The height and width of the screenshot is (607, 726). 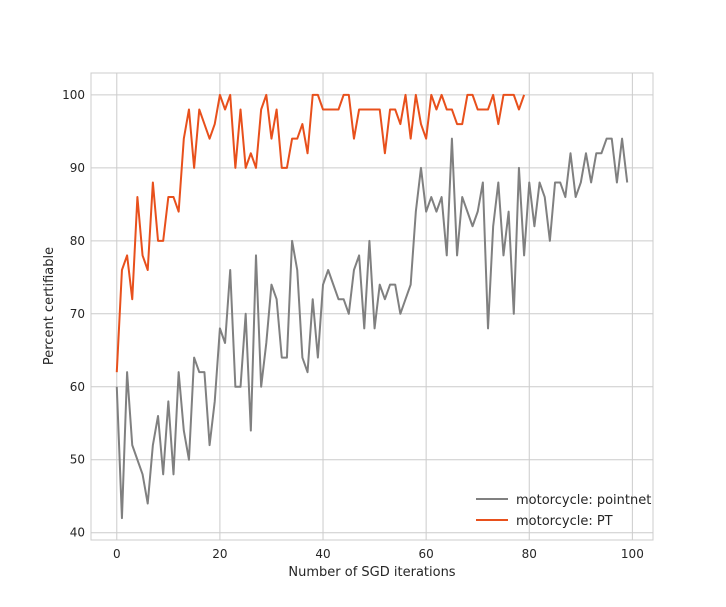 What do you see at coordinates (371, 572) in the screenshot?
I see `x-axis-label: Number of SGD iterations` at bounding box center [371, 572].